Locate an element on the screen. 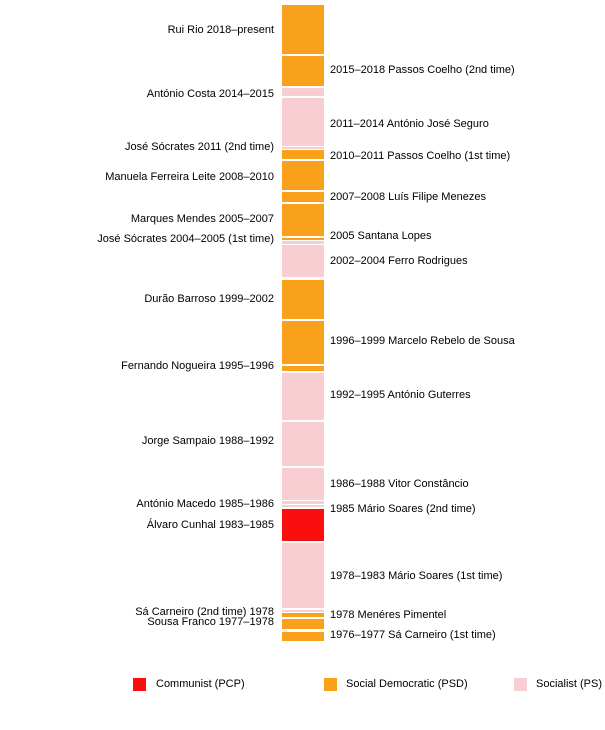 The image size is (605, 730). legend-swatch-ps is located at coordinates (520, 684).